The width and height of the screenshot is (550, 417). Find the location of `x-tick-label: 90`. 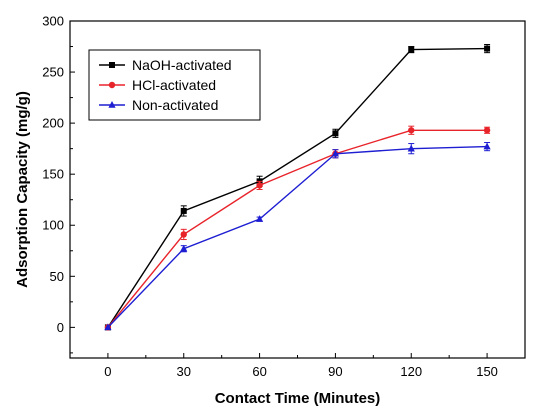

x-tick-label: 90 is located at coordinates (335, 371).